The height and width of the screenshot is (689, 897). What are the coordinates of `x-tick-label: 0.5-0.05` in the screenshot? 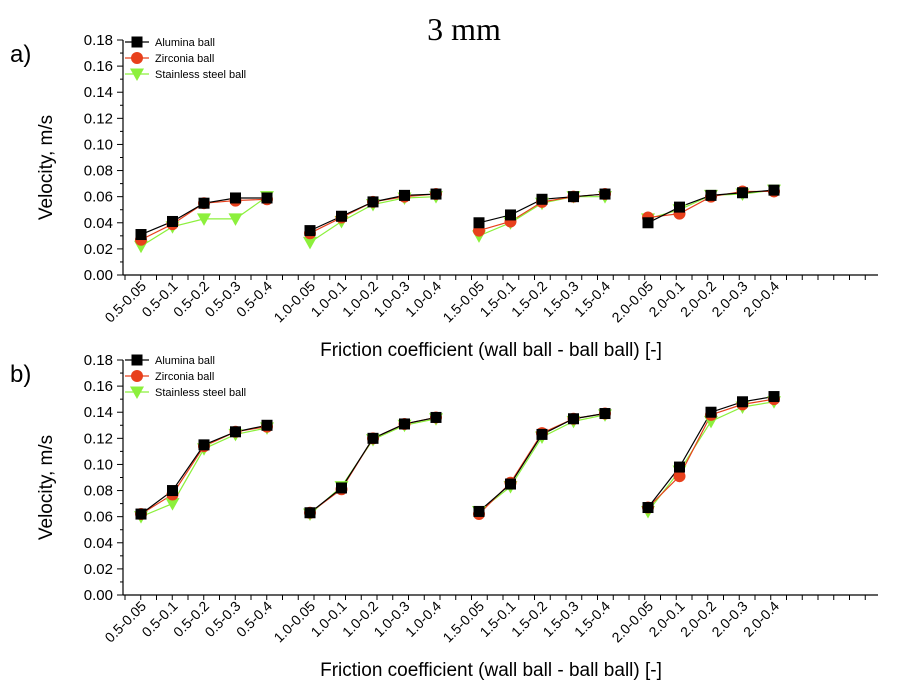 It's located at (125, 302).